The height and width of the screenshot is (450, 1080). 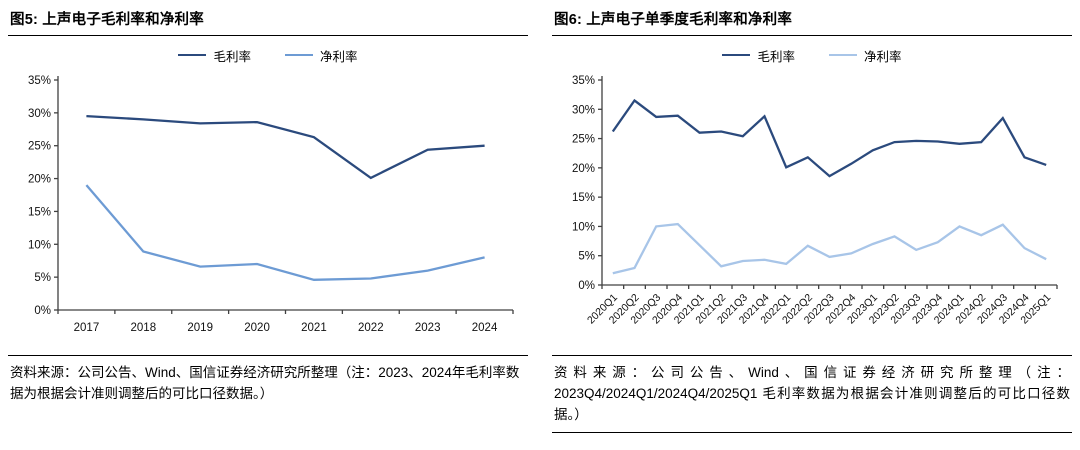 What do you see at coordinates (107, 20) in the screenshot?
I see `figure5-title: 图5: 上声电子毛利率和净利率` at bounding box center [107, 20].